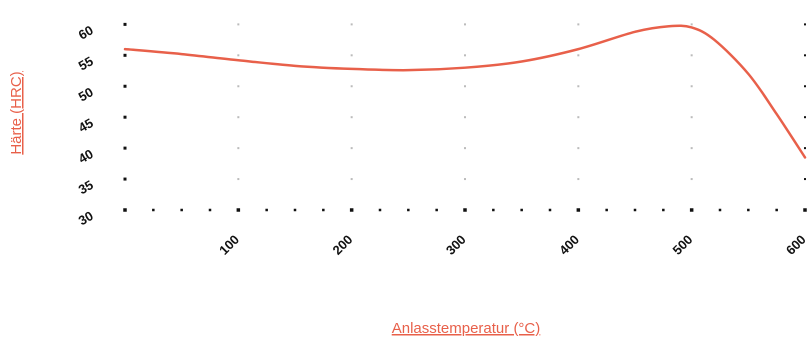 Image resolution: width=811 pixels, height=343 pixels. I want to click on x-axis-title: Anlasstemperatur (°C), so click(466, 328).